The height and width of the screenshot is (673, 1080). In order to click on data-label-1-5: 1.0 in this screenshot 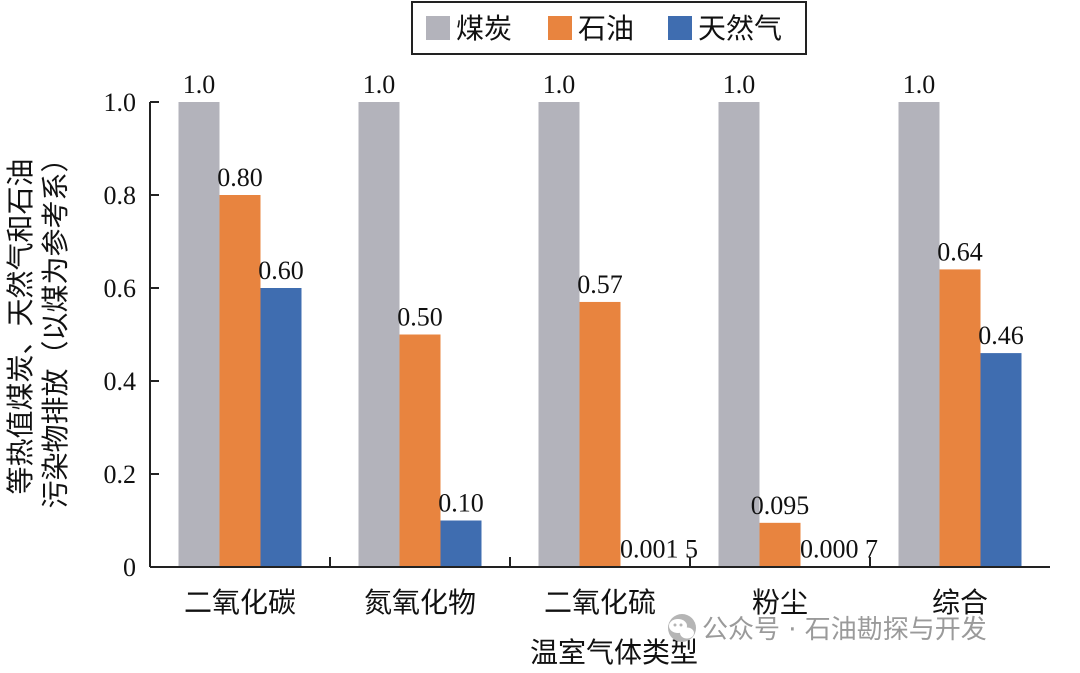, I will do `click(919, 84)`.